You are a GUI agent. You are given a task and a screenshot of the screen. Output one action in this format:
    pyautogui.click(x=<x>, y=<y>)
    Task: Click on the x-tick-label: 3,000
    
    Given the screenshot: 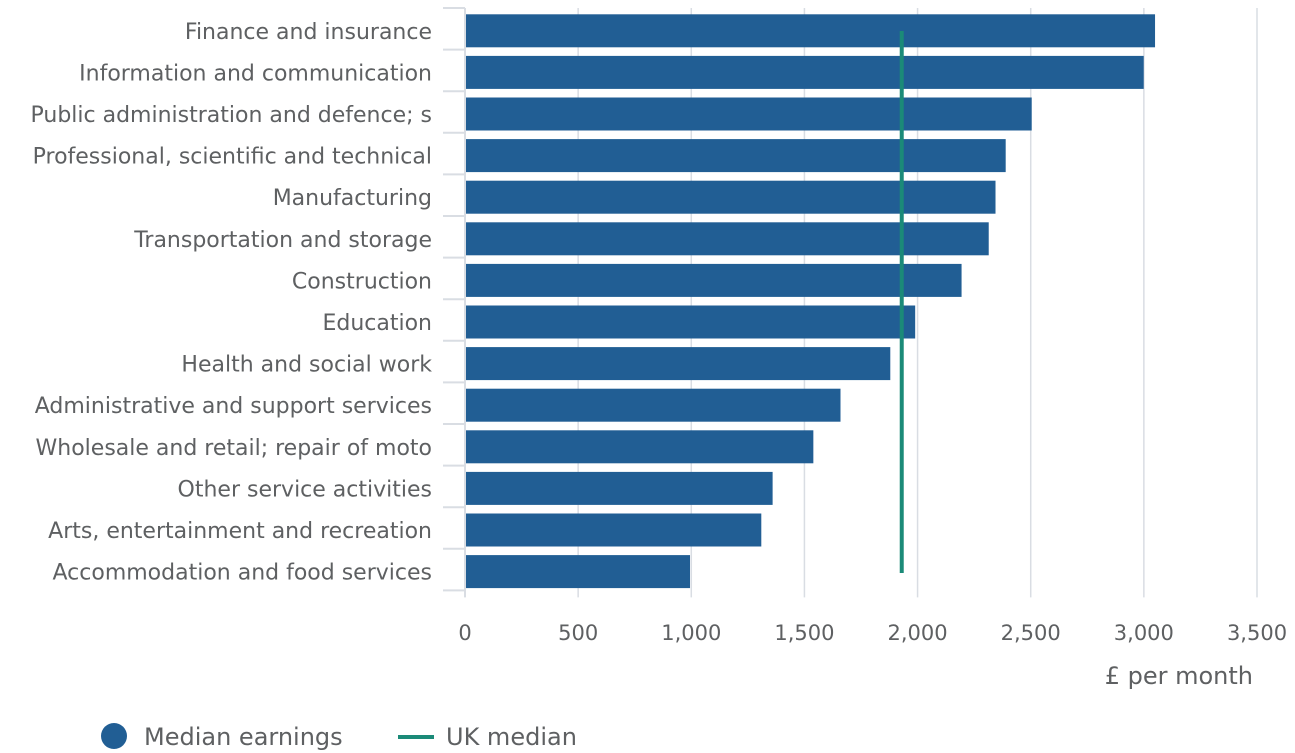 What is the action you would take?
    pyautogui.click(x=1144, y=633)
    